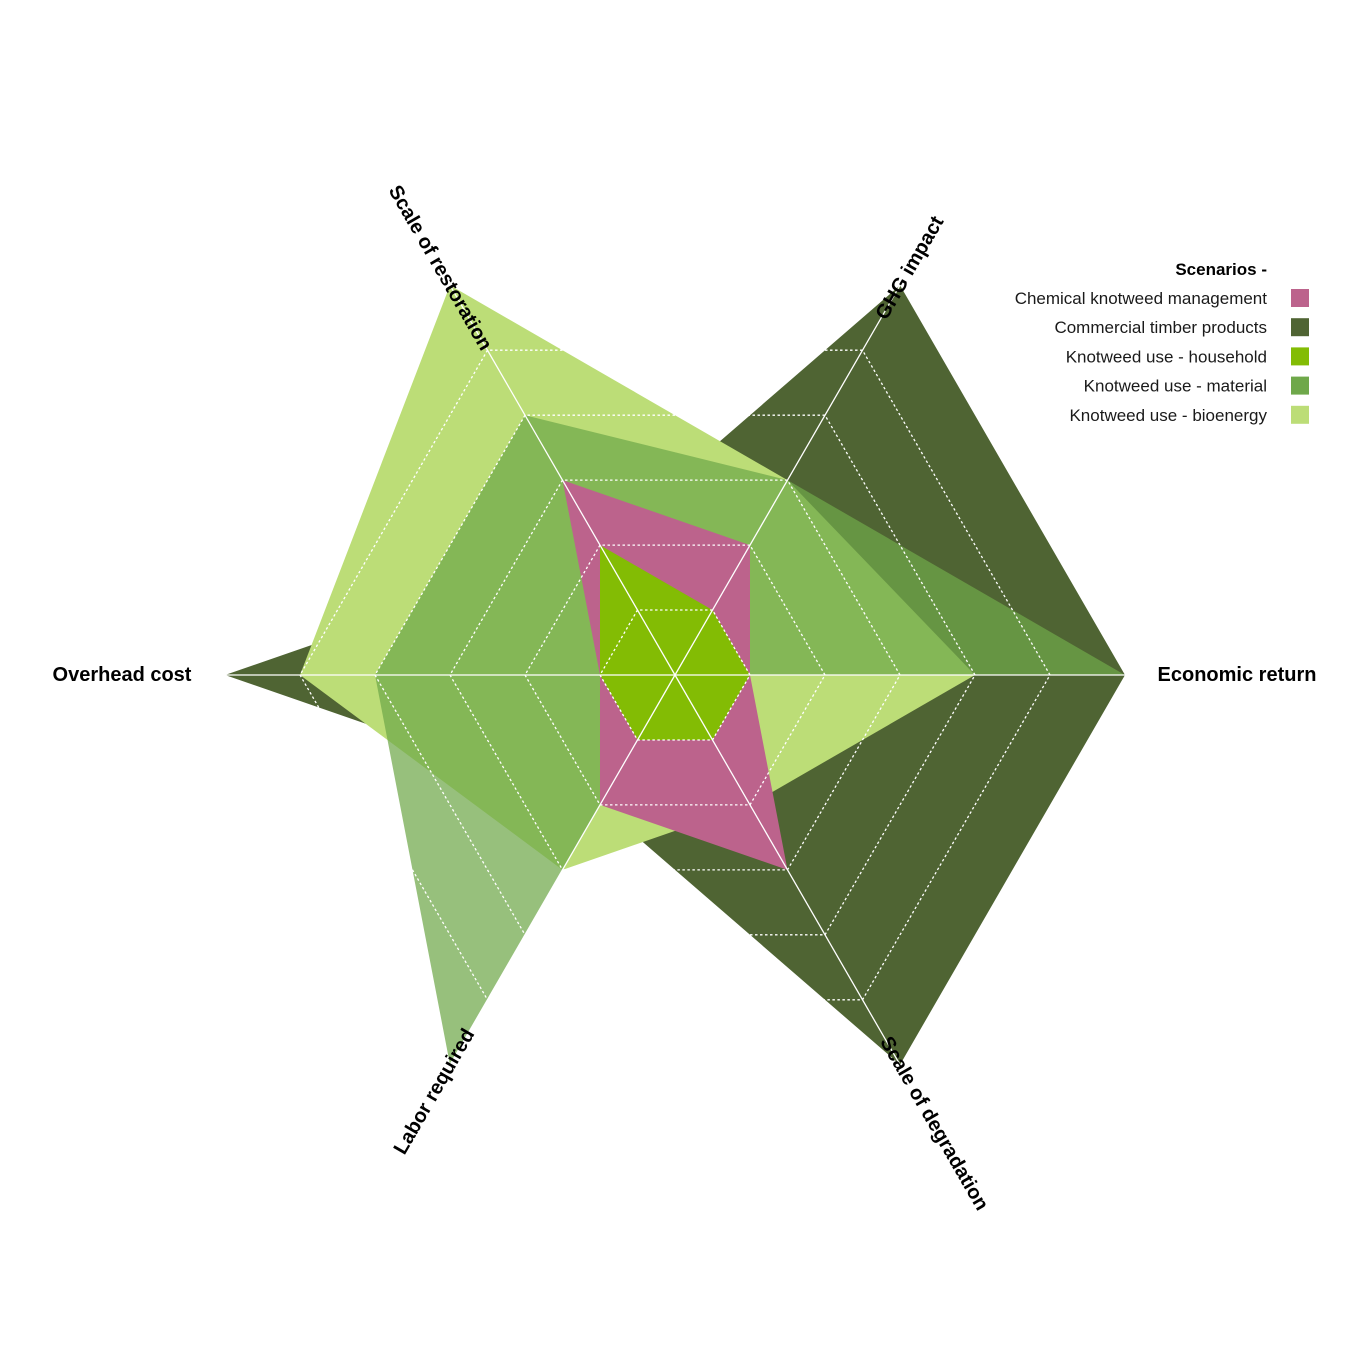 Image resolution: width=1350 pixels, height=1350 pixels. Describe the element at coordinates (1168, 415) in the screenshot. I see `legend-label: Knotweed use - bioenergy` at that location.